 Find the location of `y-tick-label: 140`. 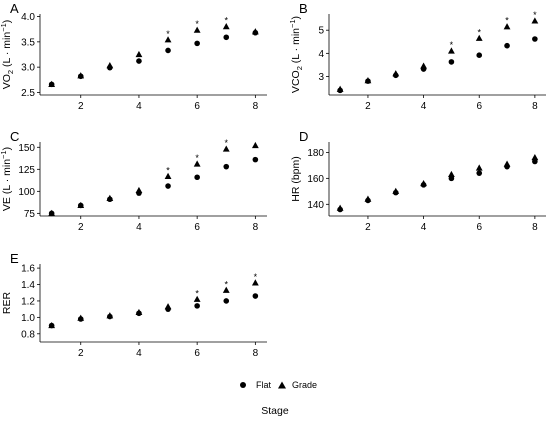

y-tick-label: 140 is located at coordinates (315, 205).